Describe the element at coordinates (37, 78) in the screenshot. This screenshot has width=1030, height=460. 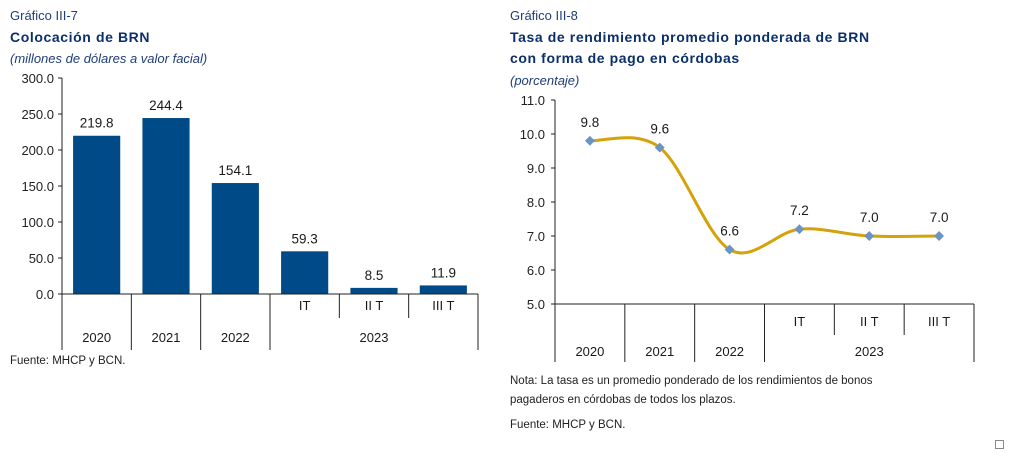
I see `y-tick-label: 300.0` at that location.